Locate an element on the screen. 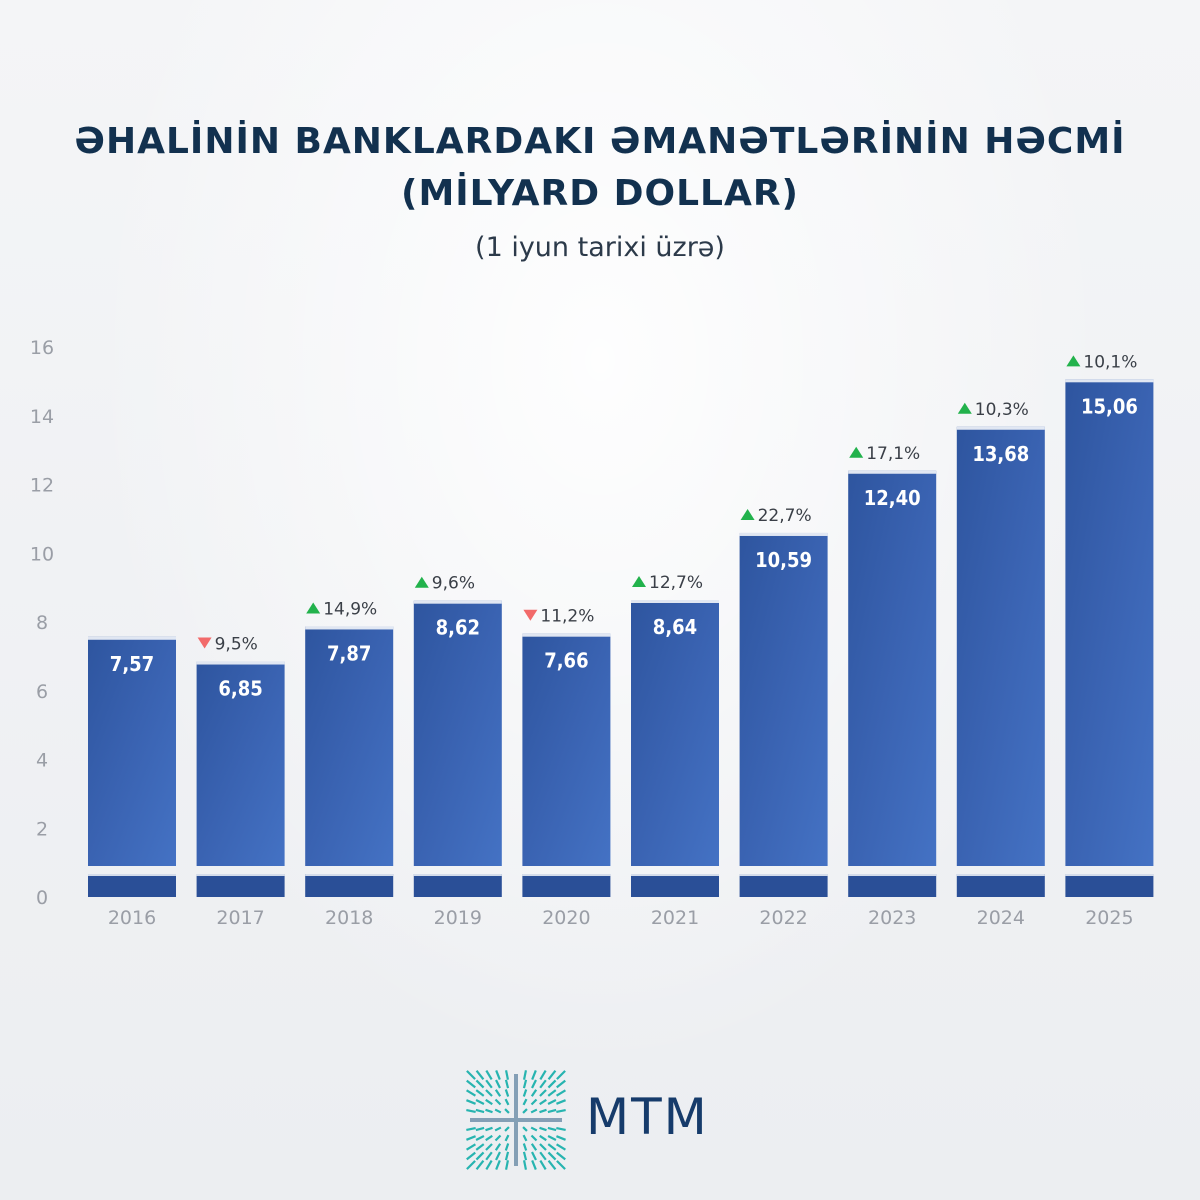 The width and height of the screenshot is (1200, 1200). chart-subtitle: (1 iyun tarixi üzrə) is located at coordinates (600, 247).